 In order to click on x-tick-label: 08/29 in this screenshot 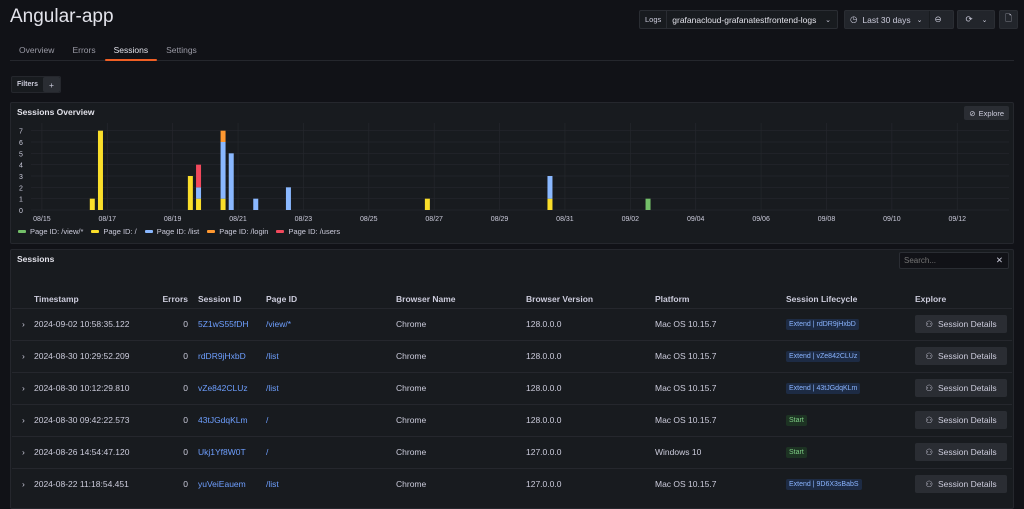, I will do `click(500, 219)`.